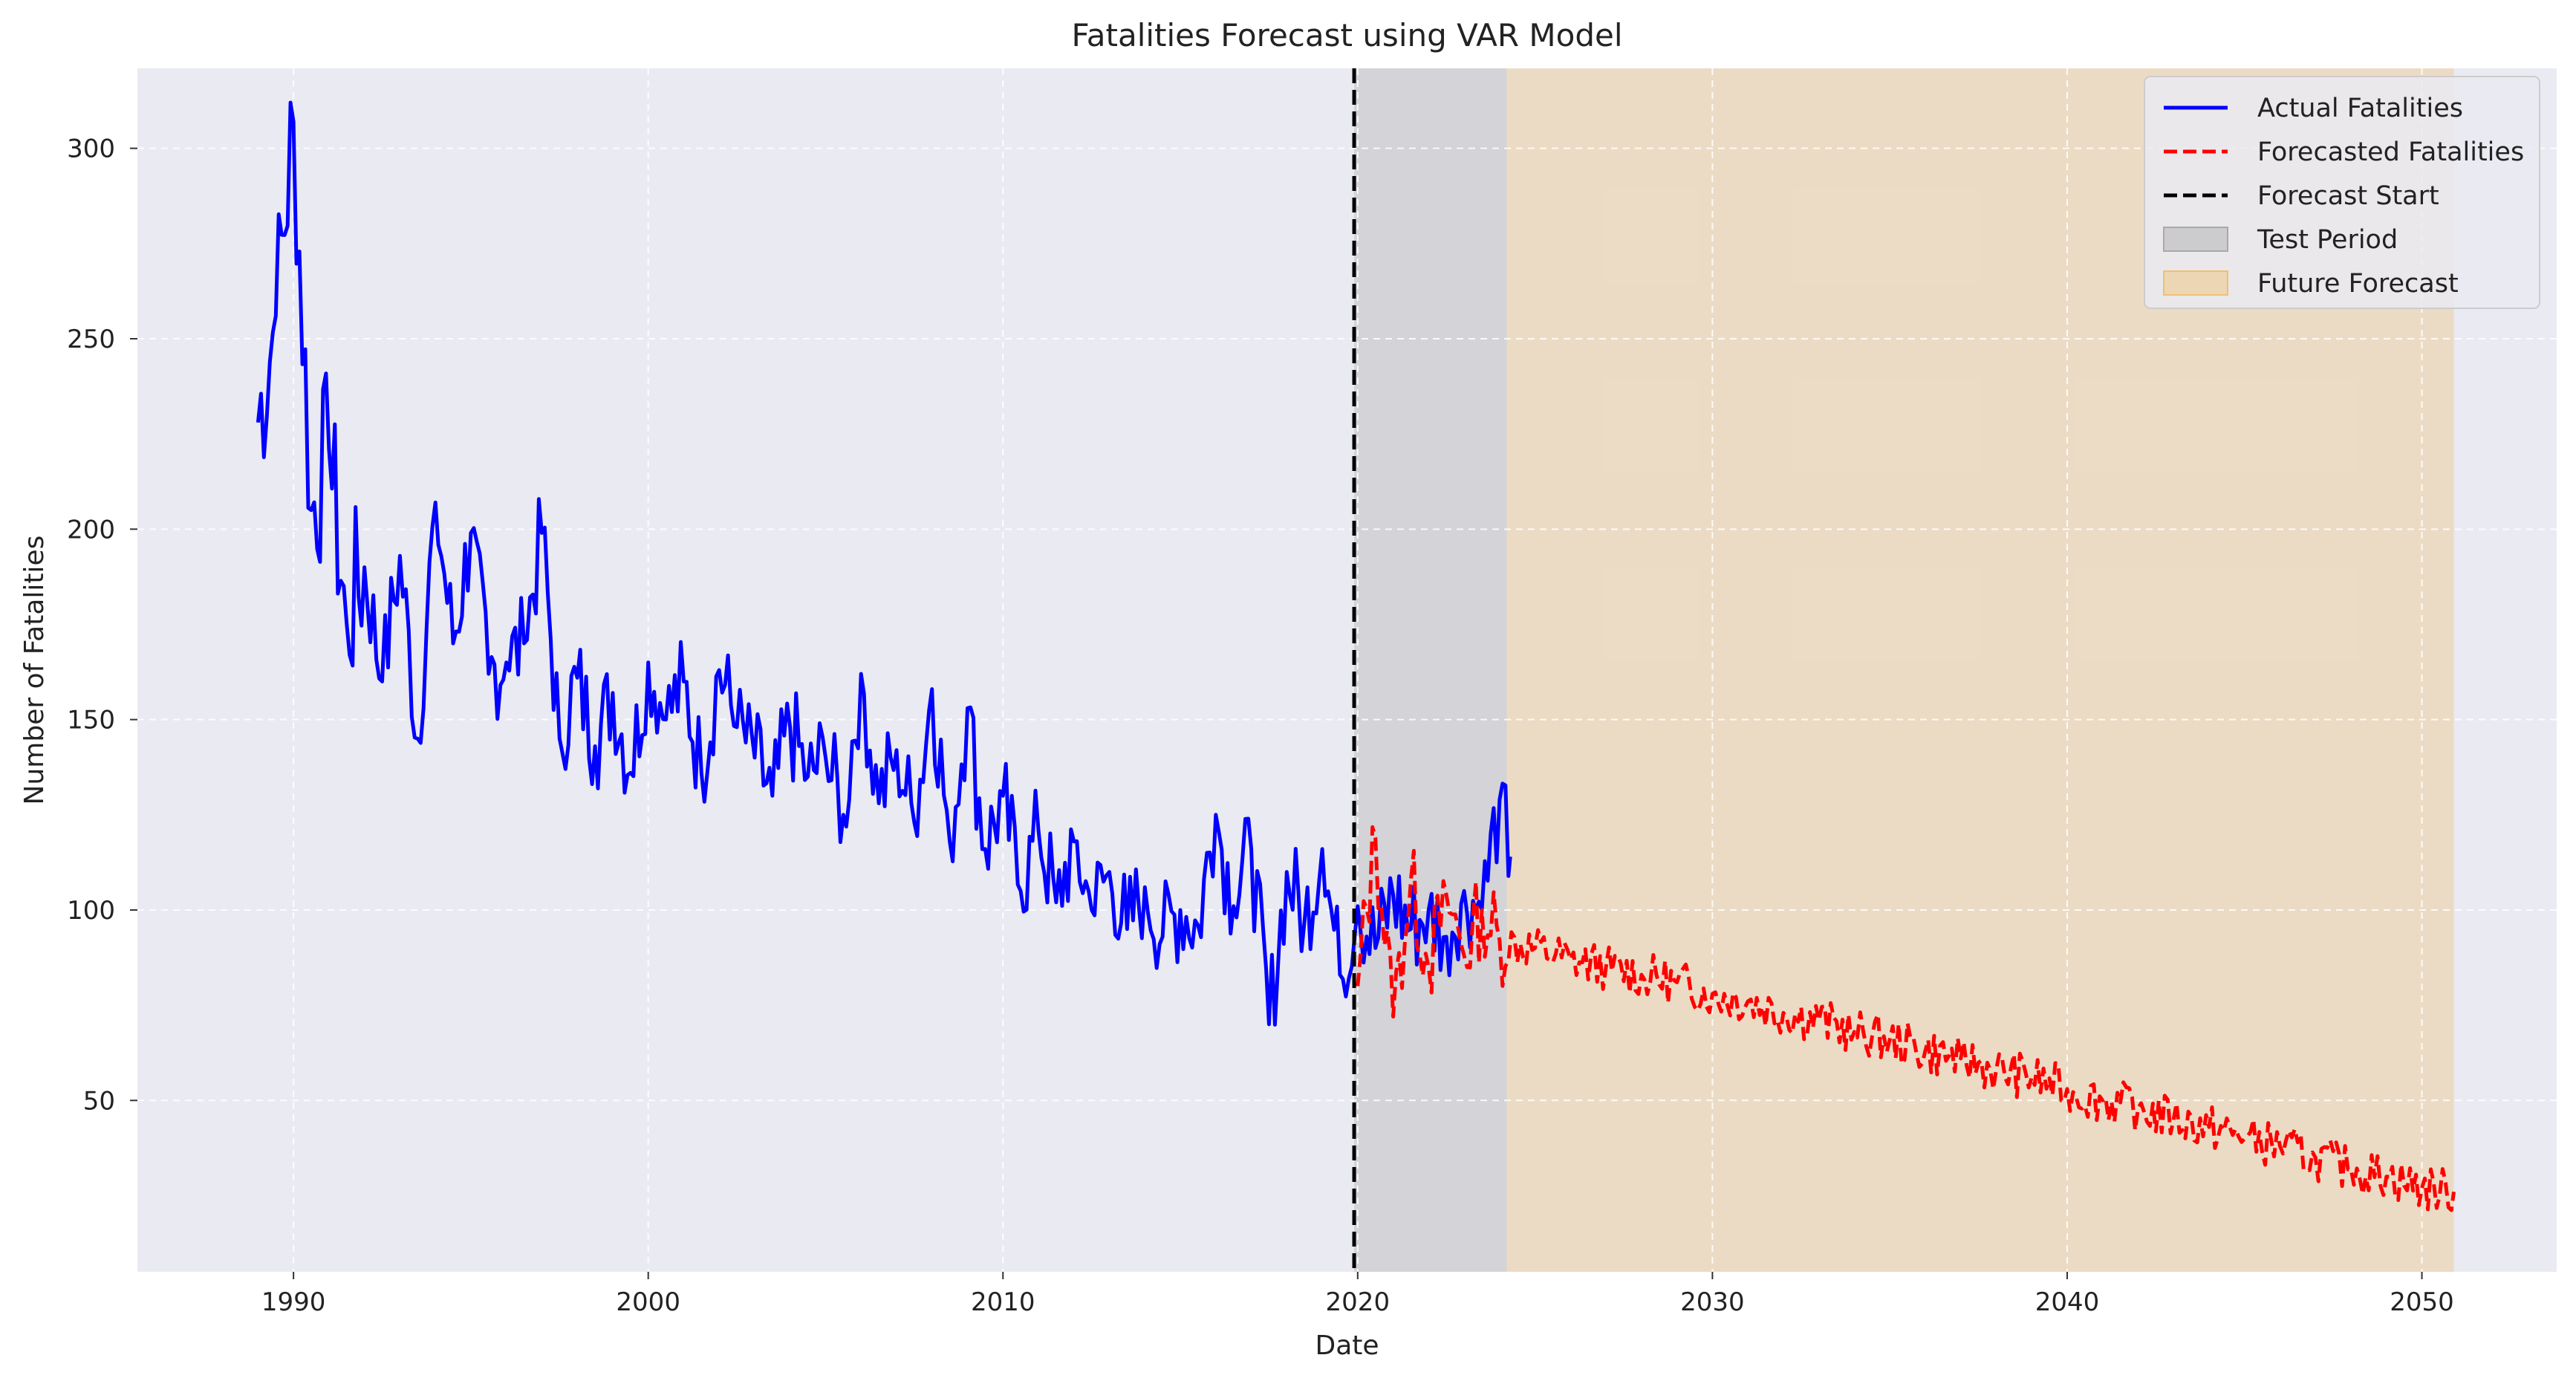 The height and width of the screenshot is (1381, 2576). I want to click on chart-title: Fatalities Forecast using VAR Model, so click(1346, 35).